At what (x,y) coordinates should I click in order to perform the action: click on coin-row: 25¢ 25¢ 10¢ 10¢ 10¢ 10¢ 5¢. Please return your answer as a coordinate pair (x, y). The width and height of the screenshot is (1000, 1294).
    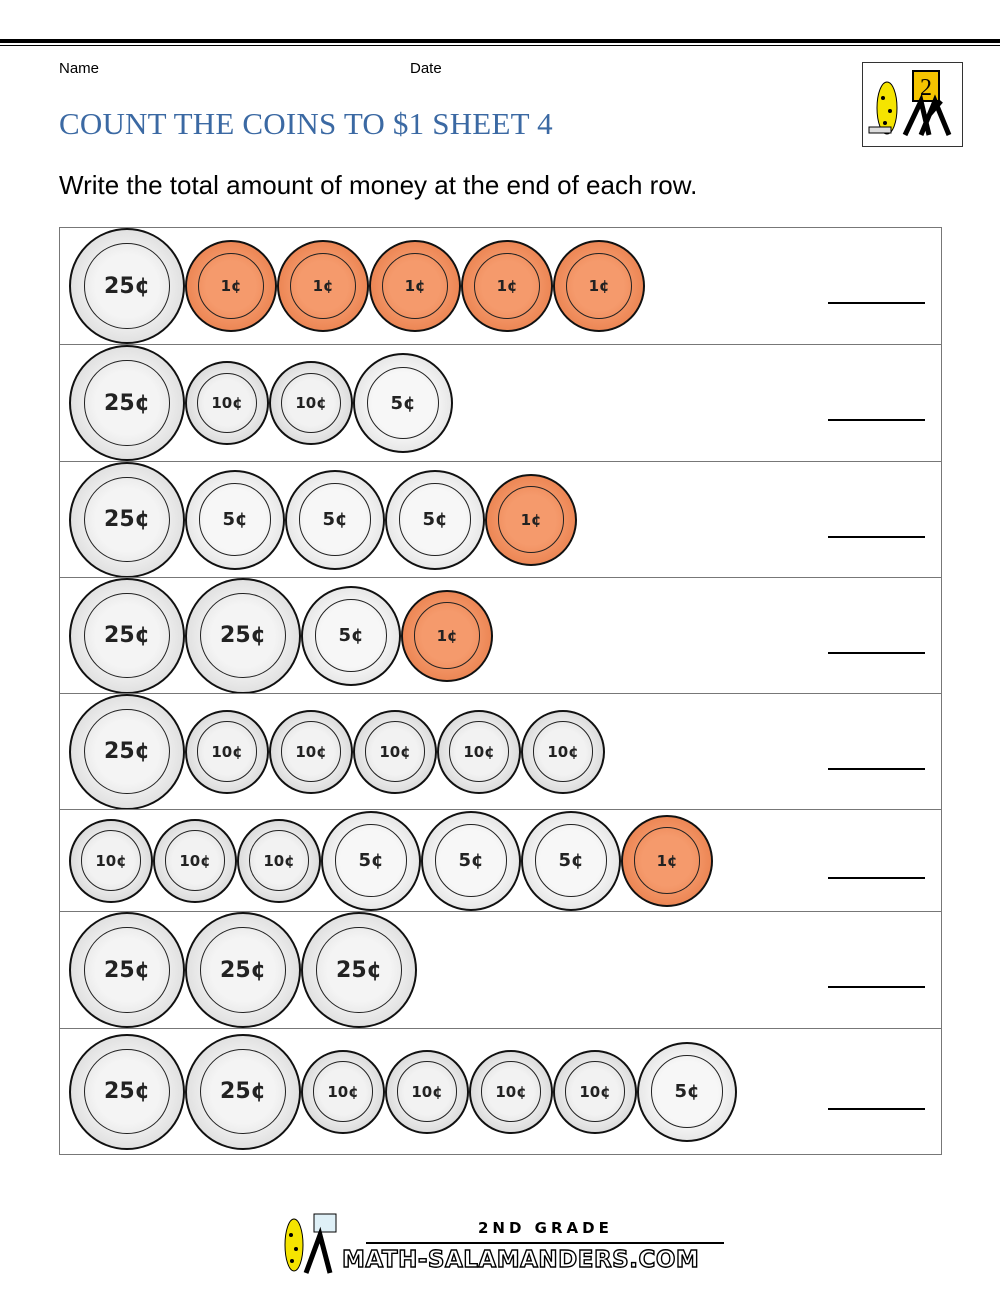
    Looking at the image, I should click on (500, 1091).